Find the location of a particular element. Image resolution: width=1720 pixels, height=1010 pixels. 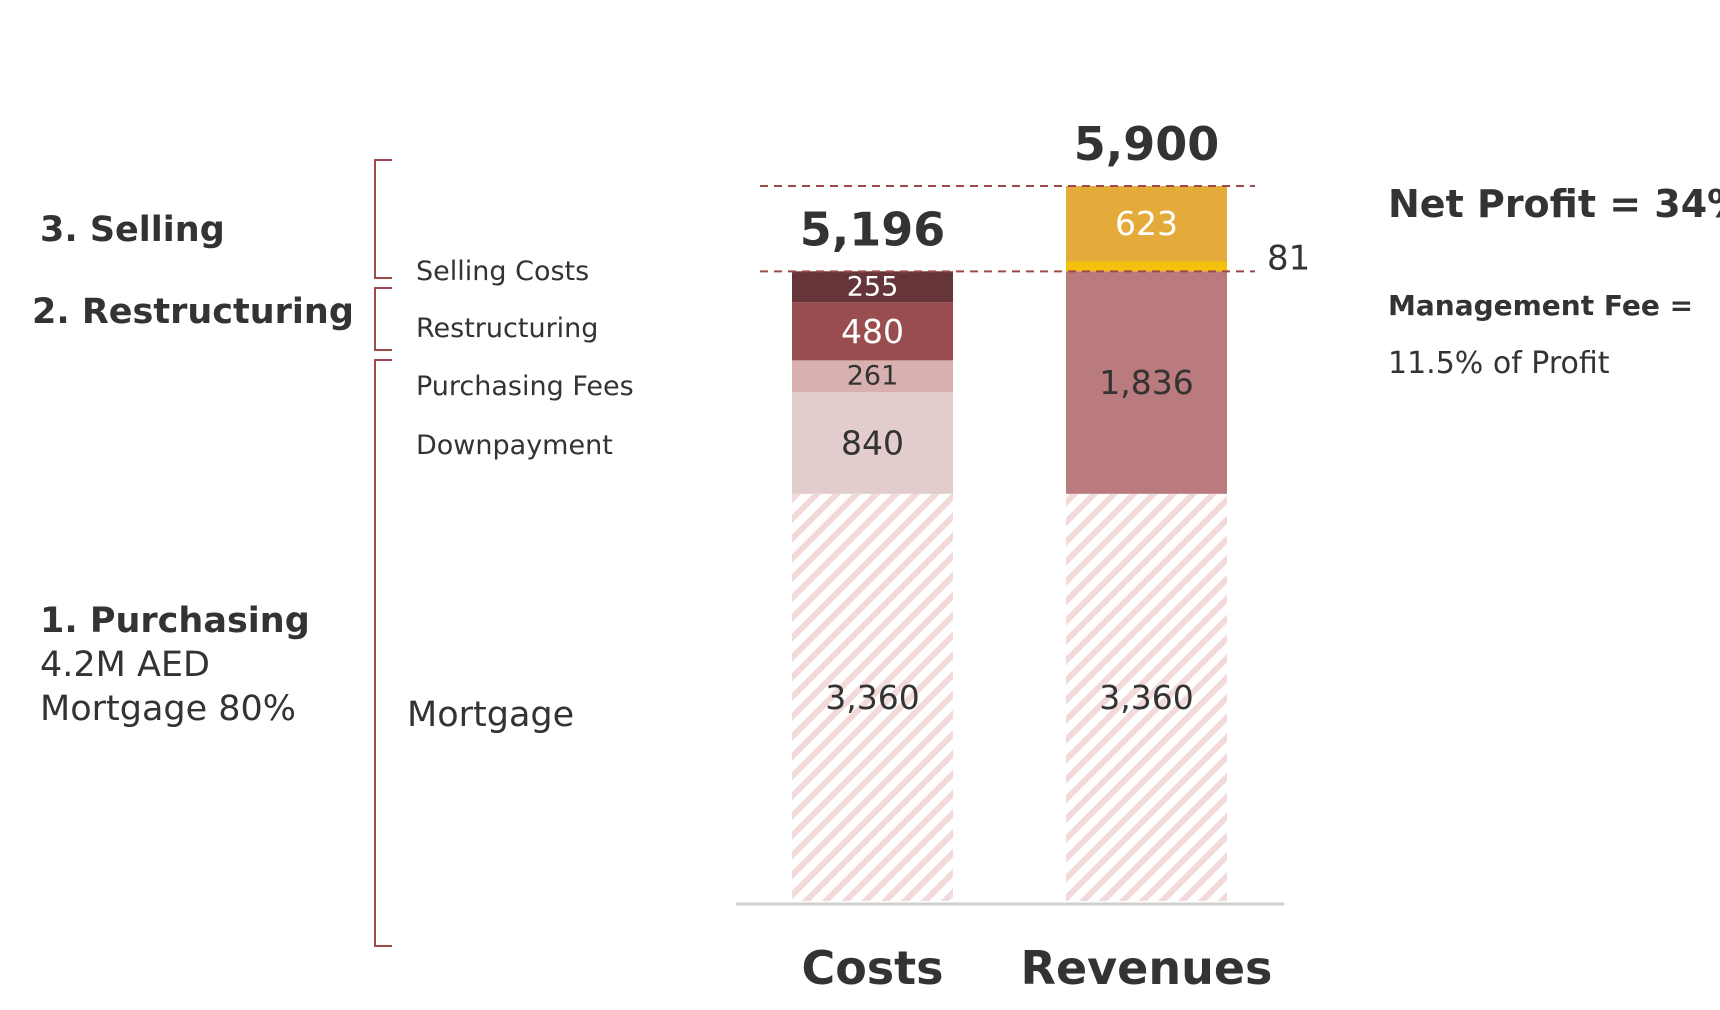

bar-segment-revenues-mortgage is located at coordinates (1146, 697).